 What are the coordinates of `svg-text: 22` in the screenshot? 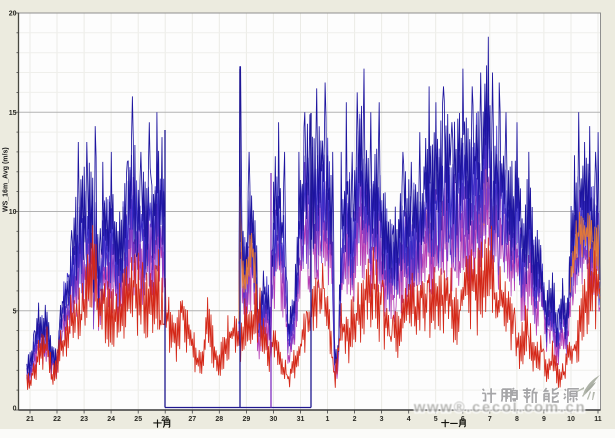 It's located at (57, 419).